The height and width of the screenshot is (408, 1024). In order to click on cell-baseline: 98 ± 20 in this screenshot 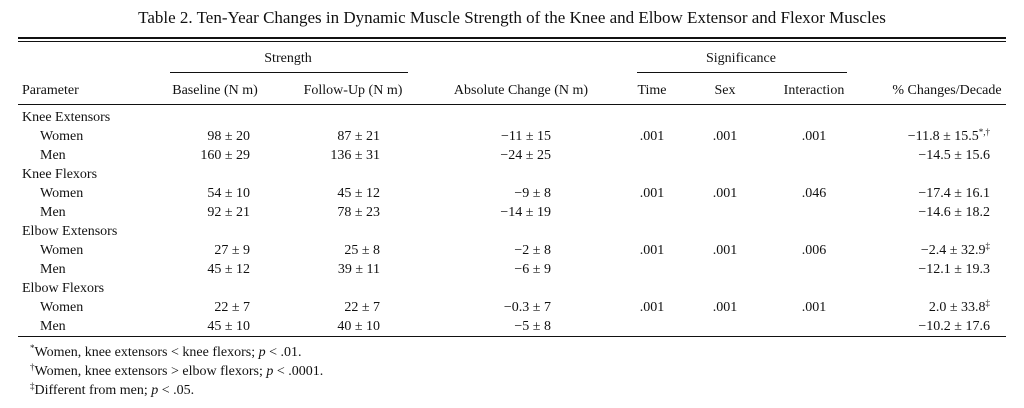, I will do `click(228, 136)`.